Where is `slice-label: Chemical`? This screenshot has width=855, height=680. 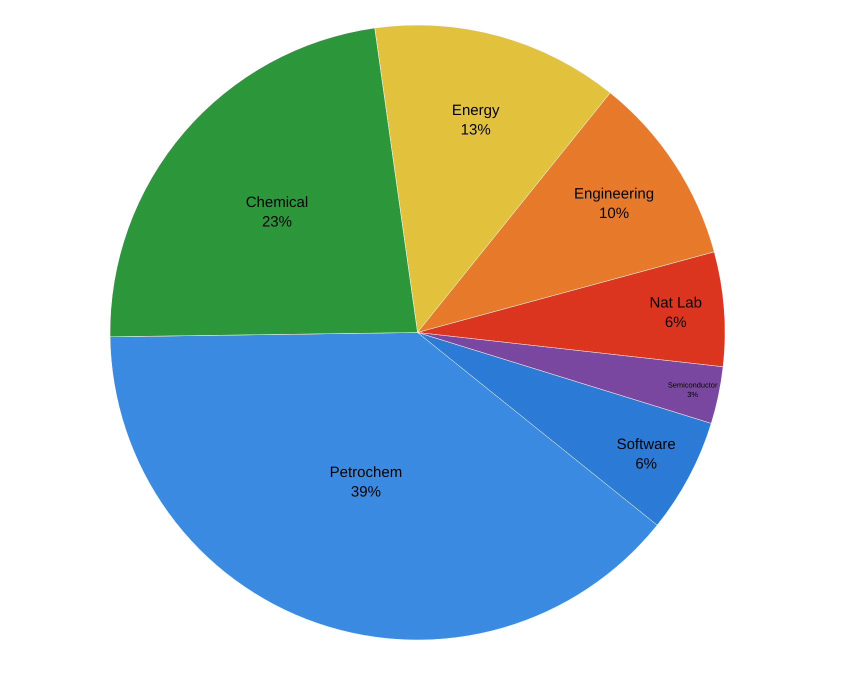
slice-label: Chemical is located at coordinates (277, 202).